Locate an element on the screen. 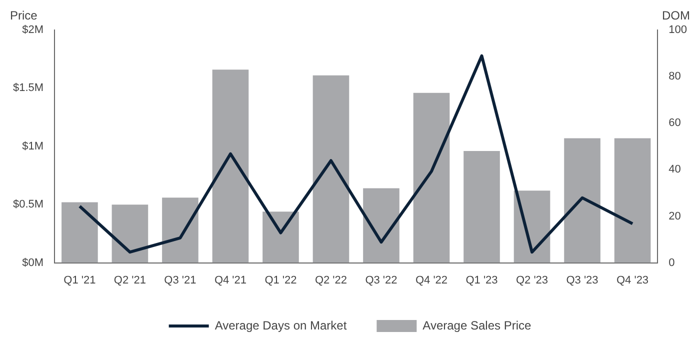 Image resolution: width=700 pixels, height=350 pixels. x-tick-label: Q4 '23 is located at coordinates (632, 280).